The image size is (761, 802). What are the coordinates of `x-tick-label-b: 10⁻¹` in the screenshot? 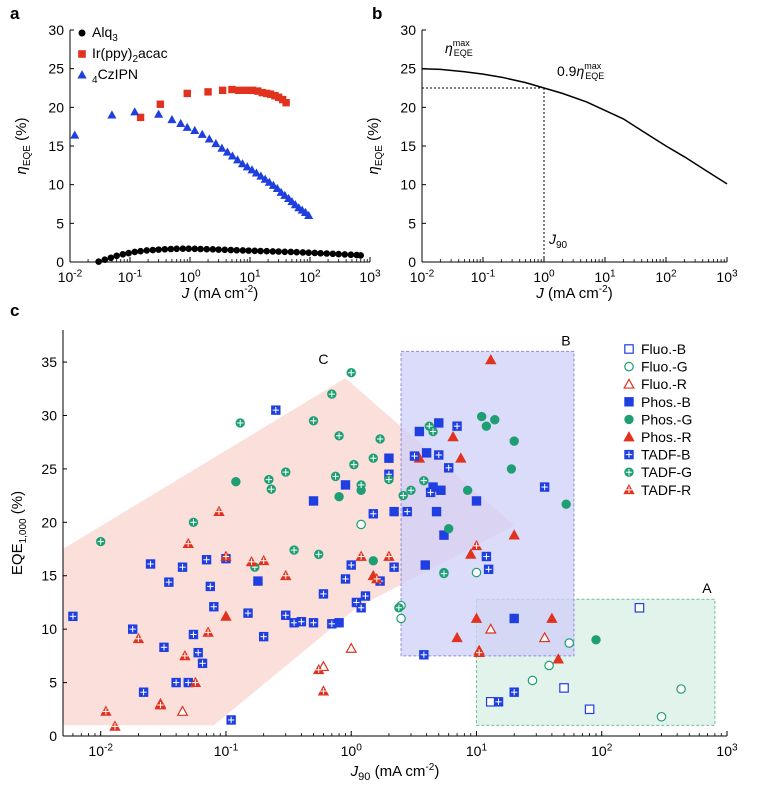 It's located at (483, 276).